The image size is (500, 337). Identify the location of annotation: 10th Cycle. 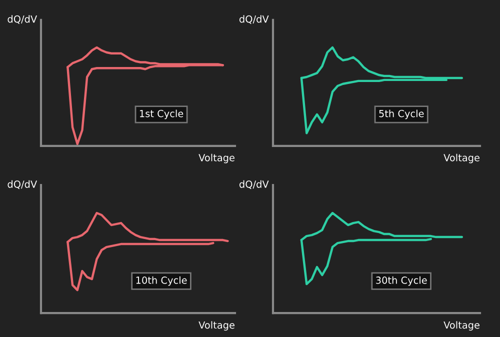
(161, 281).